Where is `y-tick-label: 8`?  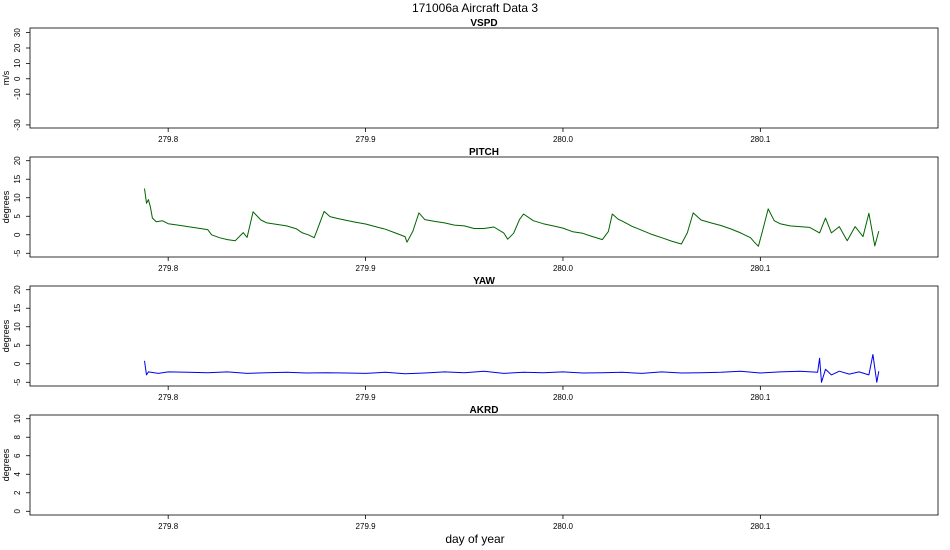
y-tick-label: 8 is located at coordinates (17, 436).